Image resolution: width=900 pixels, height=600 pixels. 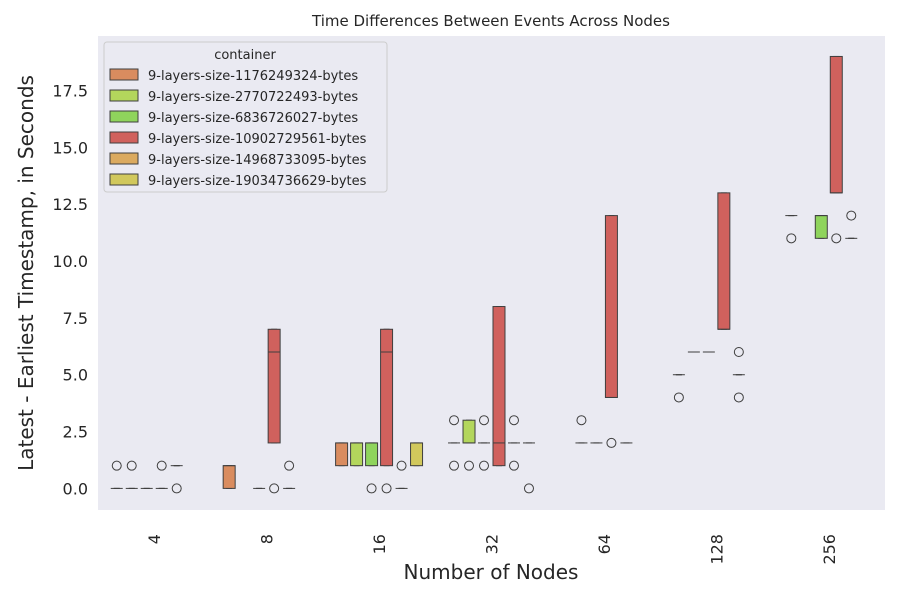 What do you see at coordinates (70, 261) in the screenshot?
I see `y-tick-label: 10.0` at bounding box center [70, 261].